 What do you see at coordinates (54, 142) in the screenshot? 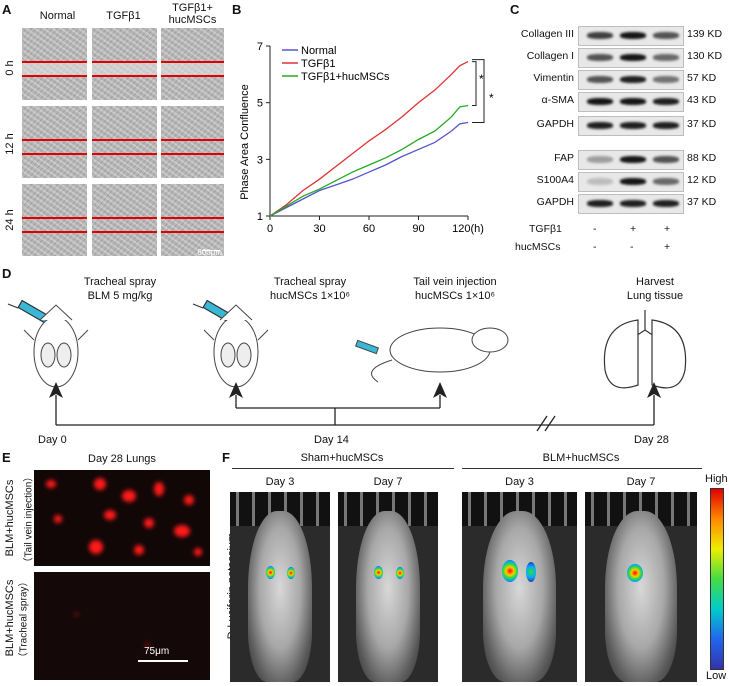
I see `scratch-image-normal-12h` at bounding box center [54, 142].